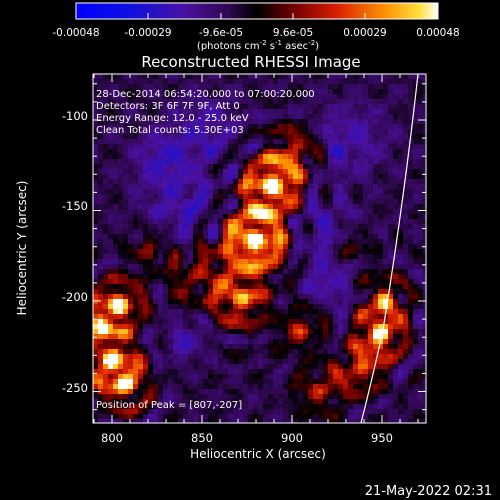 This screenshot has width=500, height=500. Describe the element at coordinates (293, 33) in the screenshot. I see `colorbar-tick-label: 9.6e-05` at that location.